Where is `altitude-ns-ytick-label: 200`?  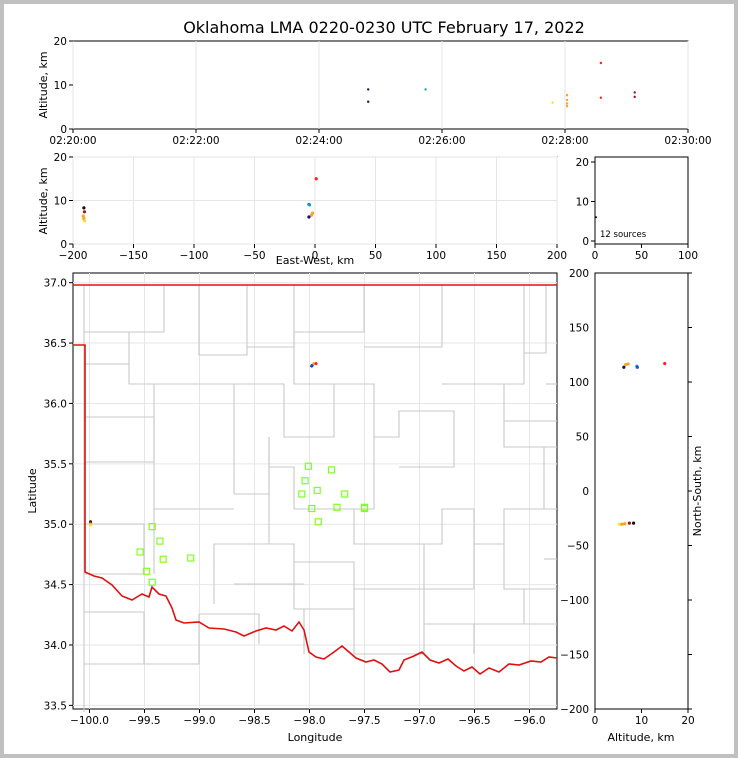
altitude-ns-ytick-label: 200 is located at coordinates (579, 274).